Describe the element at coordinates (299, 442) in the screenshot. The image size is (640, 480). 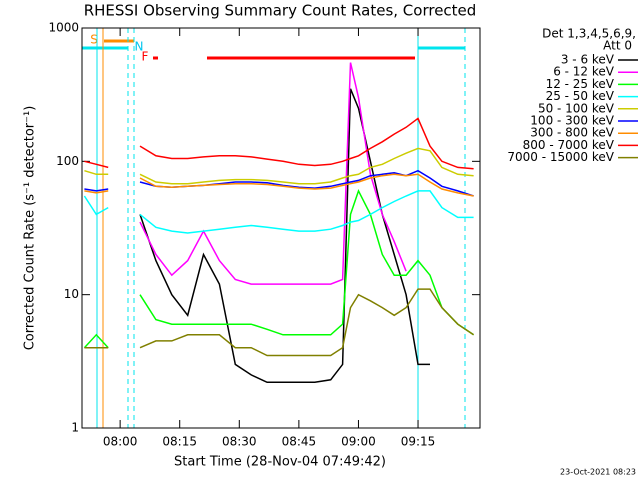
I see `x-tick-label: 08:45` at that location.